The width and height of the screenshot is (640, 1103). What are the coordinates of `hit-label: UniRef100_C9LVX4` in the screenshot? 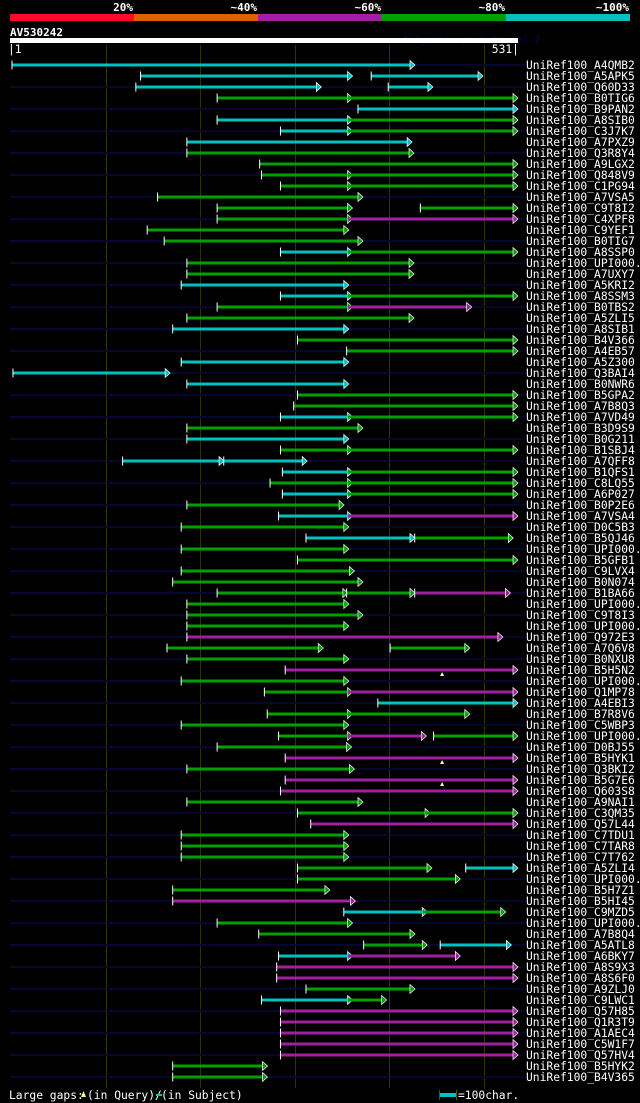 It's located at (580, 571).